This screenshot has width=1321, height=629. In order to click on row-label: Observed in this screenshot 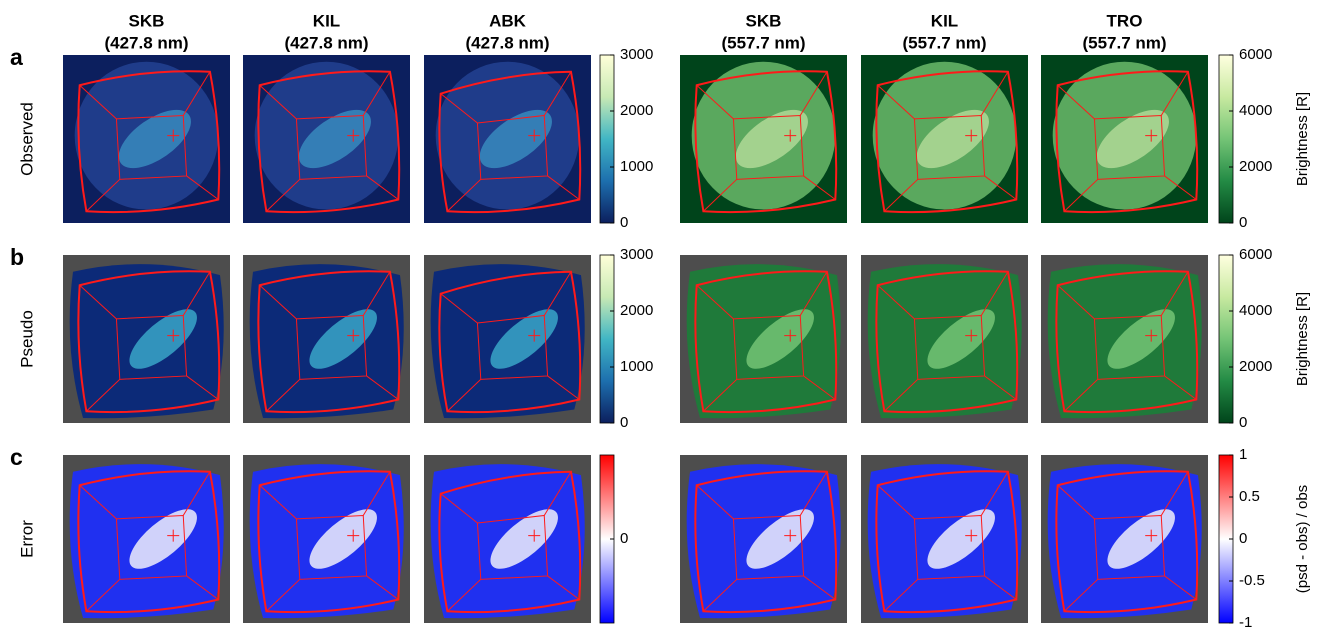, I will do `click(26, 139)`.